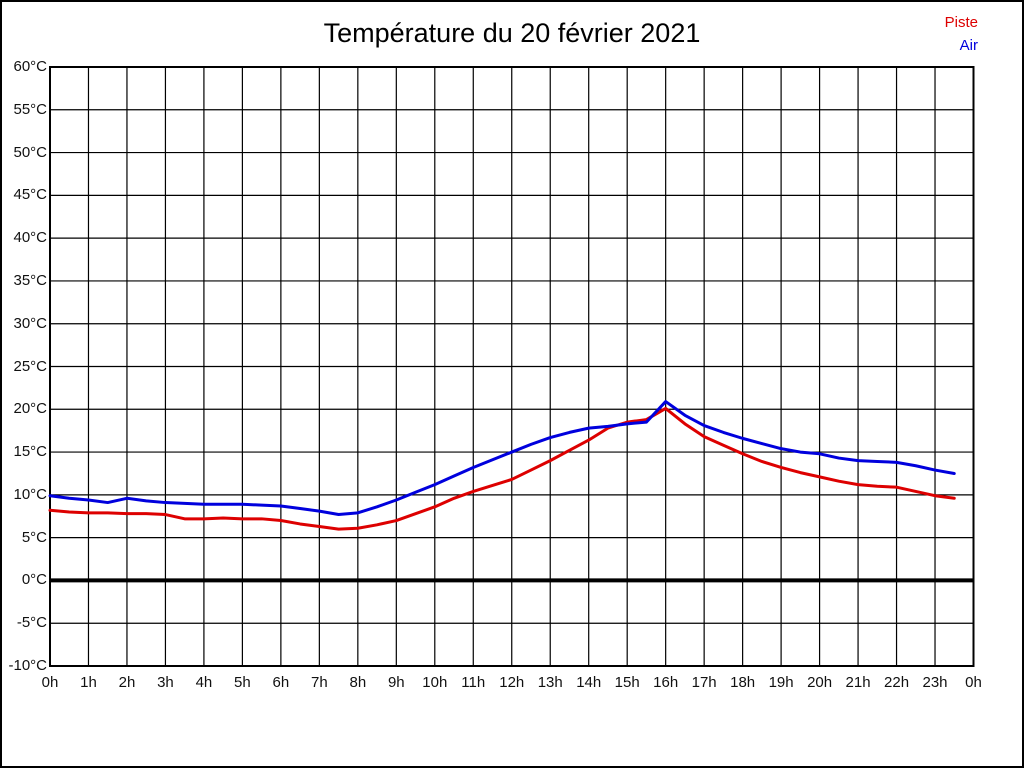 The image size is (1024, 768). Describe the element at coordinates (704, 682) in the screenshot. I see `x-tick-label: 17h` at that location.